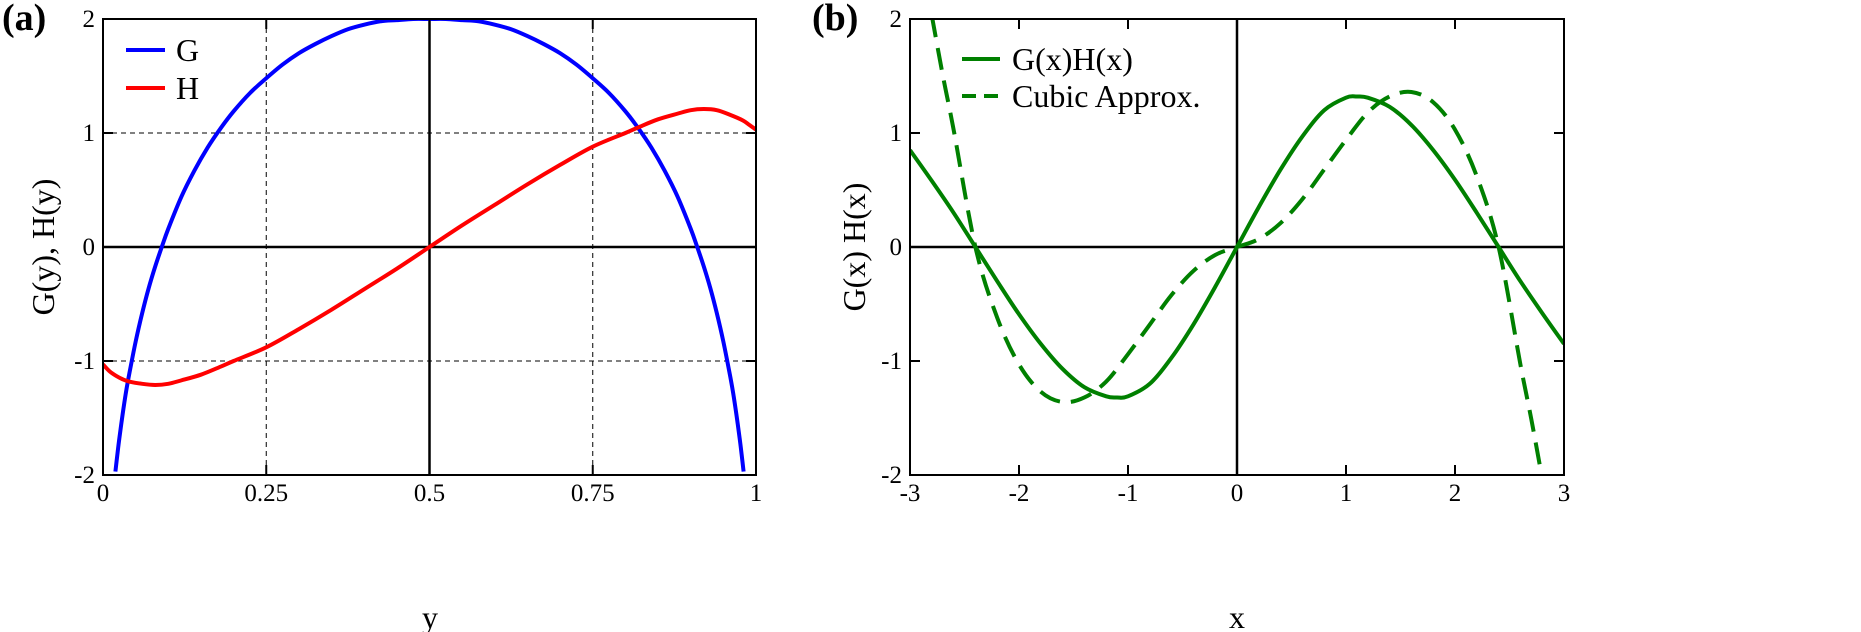 Image resolution: width=1861 pixels, height=632 pixels. What do you see at coordinates (910, 493) in the screenshot?
I see `x-tick-label: -3` at bounding box center [910, 493].